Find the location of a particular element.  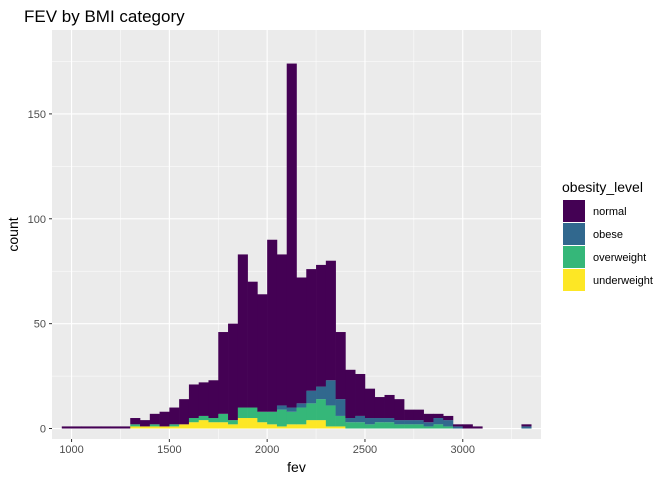

y-tick-label: 0 is located at coordinates (43, 430).